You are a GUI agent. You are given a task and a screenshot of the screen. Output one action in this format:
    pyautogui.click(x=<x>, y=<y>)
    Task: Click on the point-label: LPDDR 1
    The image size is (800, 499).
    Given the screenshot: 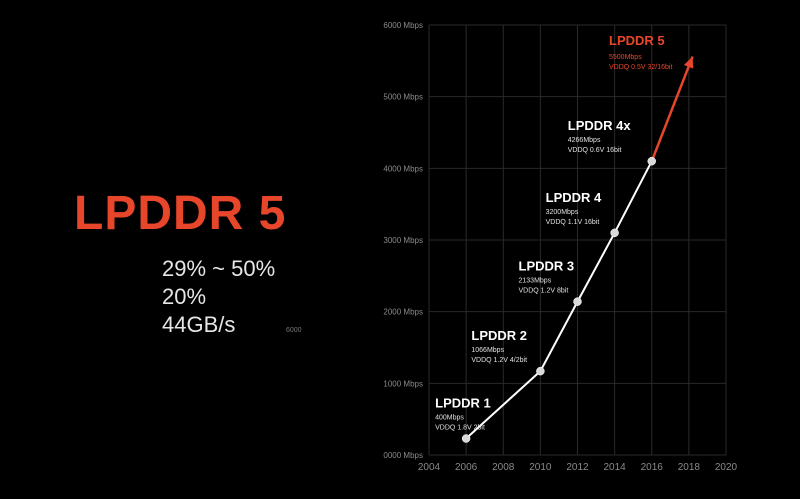 What is the action you would take?
    pyautogui.click(x=463, y=403)
    